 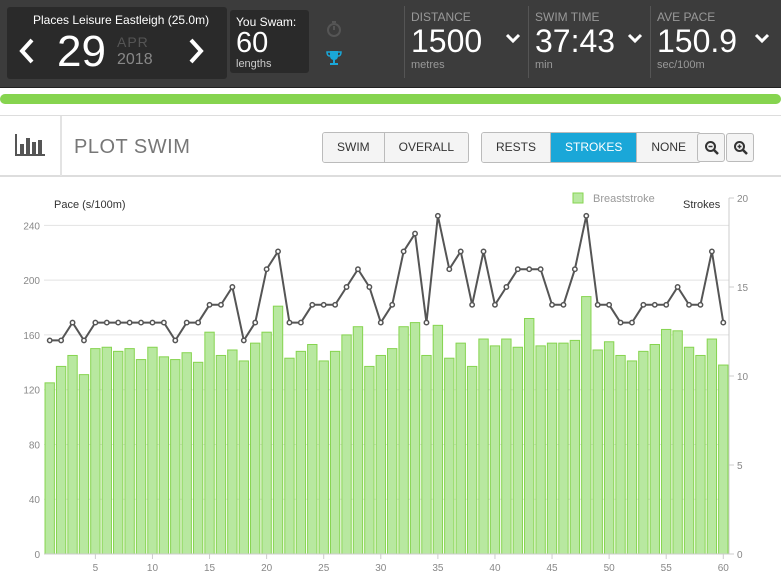 I want to click on strokes-button: STROKES, so click(x=594, y=147).